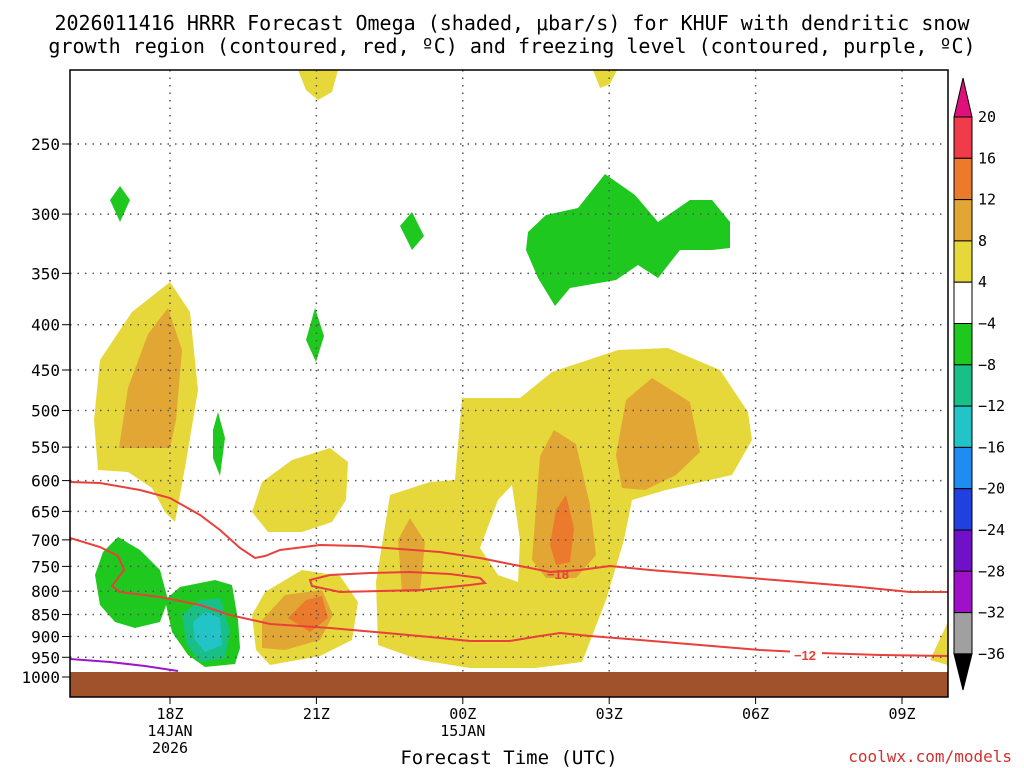 The image size is (1024, 768). Describe the element at coordinates (45, 511) in the screenshot. I see `y-tick-label-650: 650` at that location.